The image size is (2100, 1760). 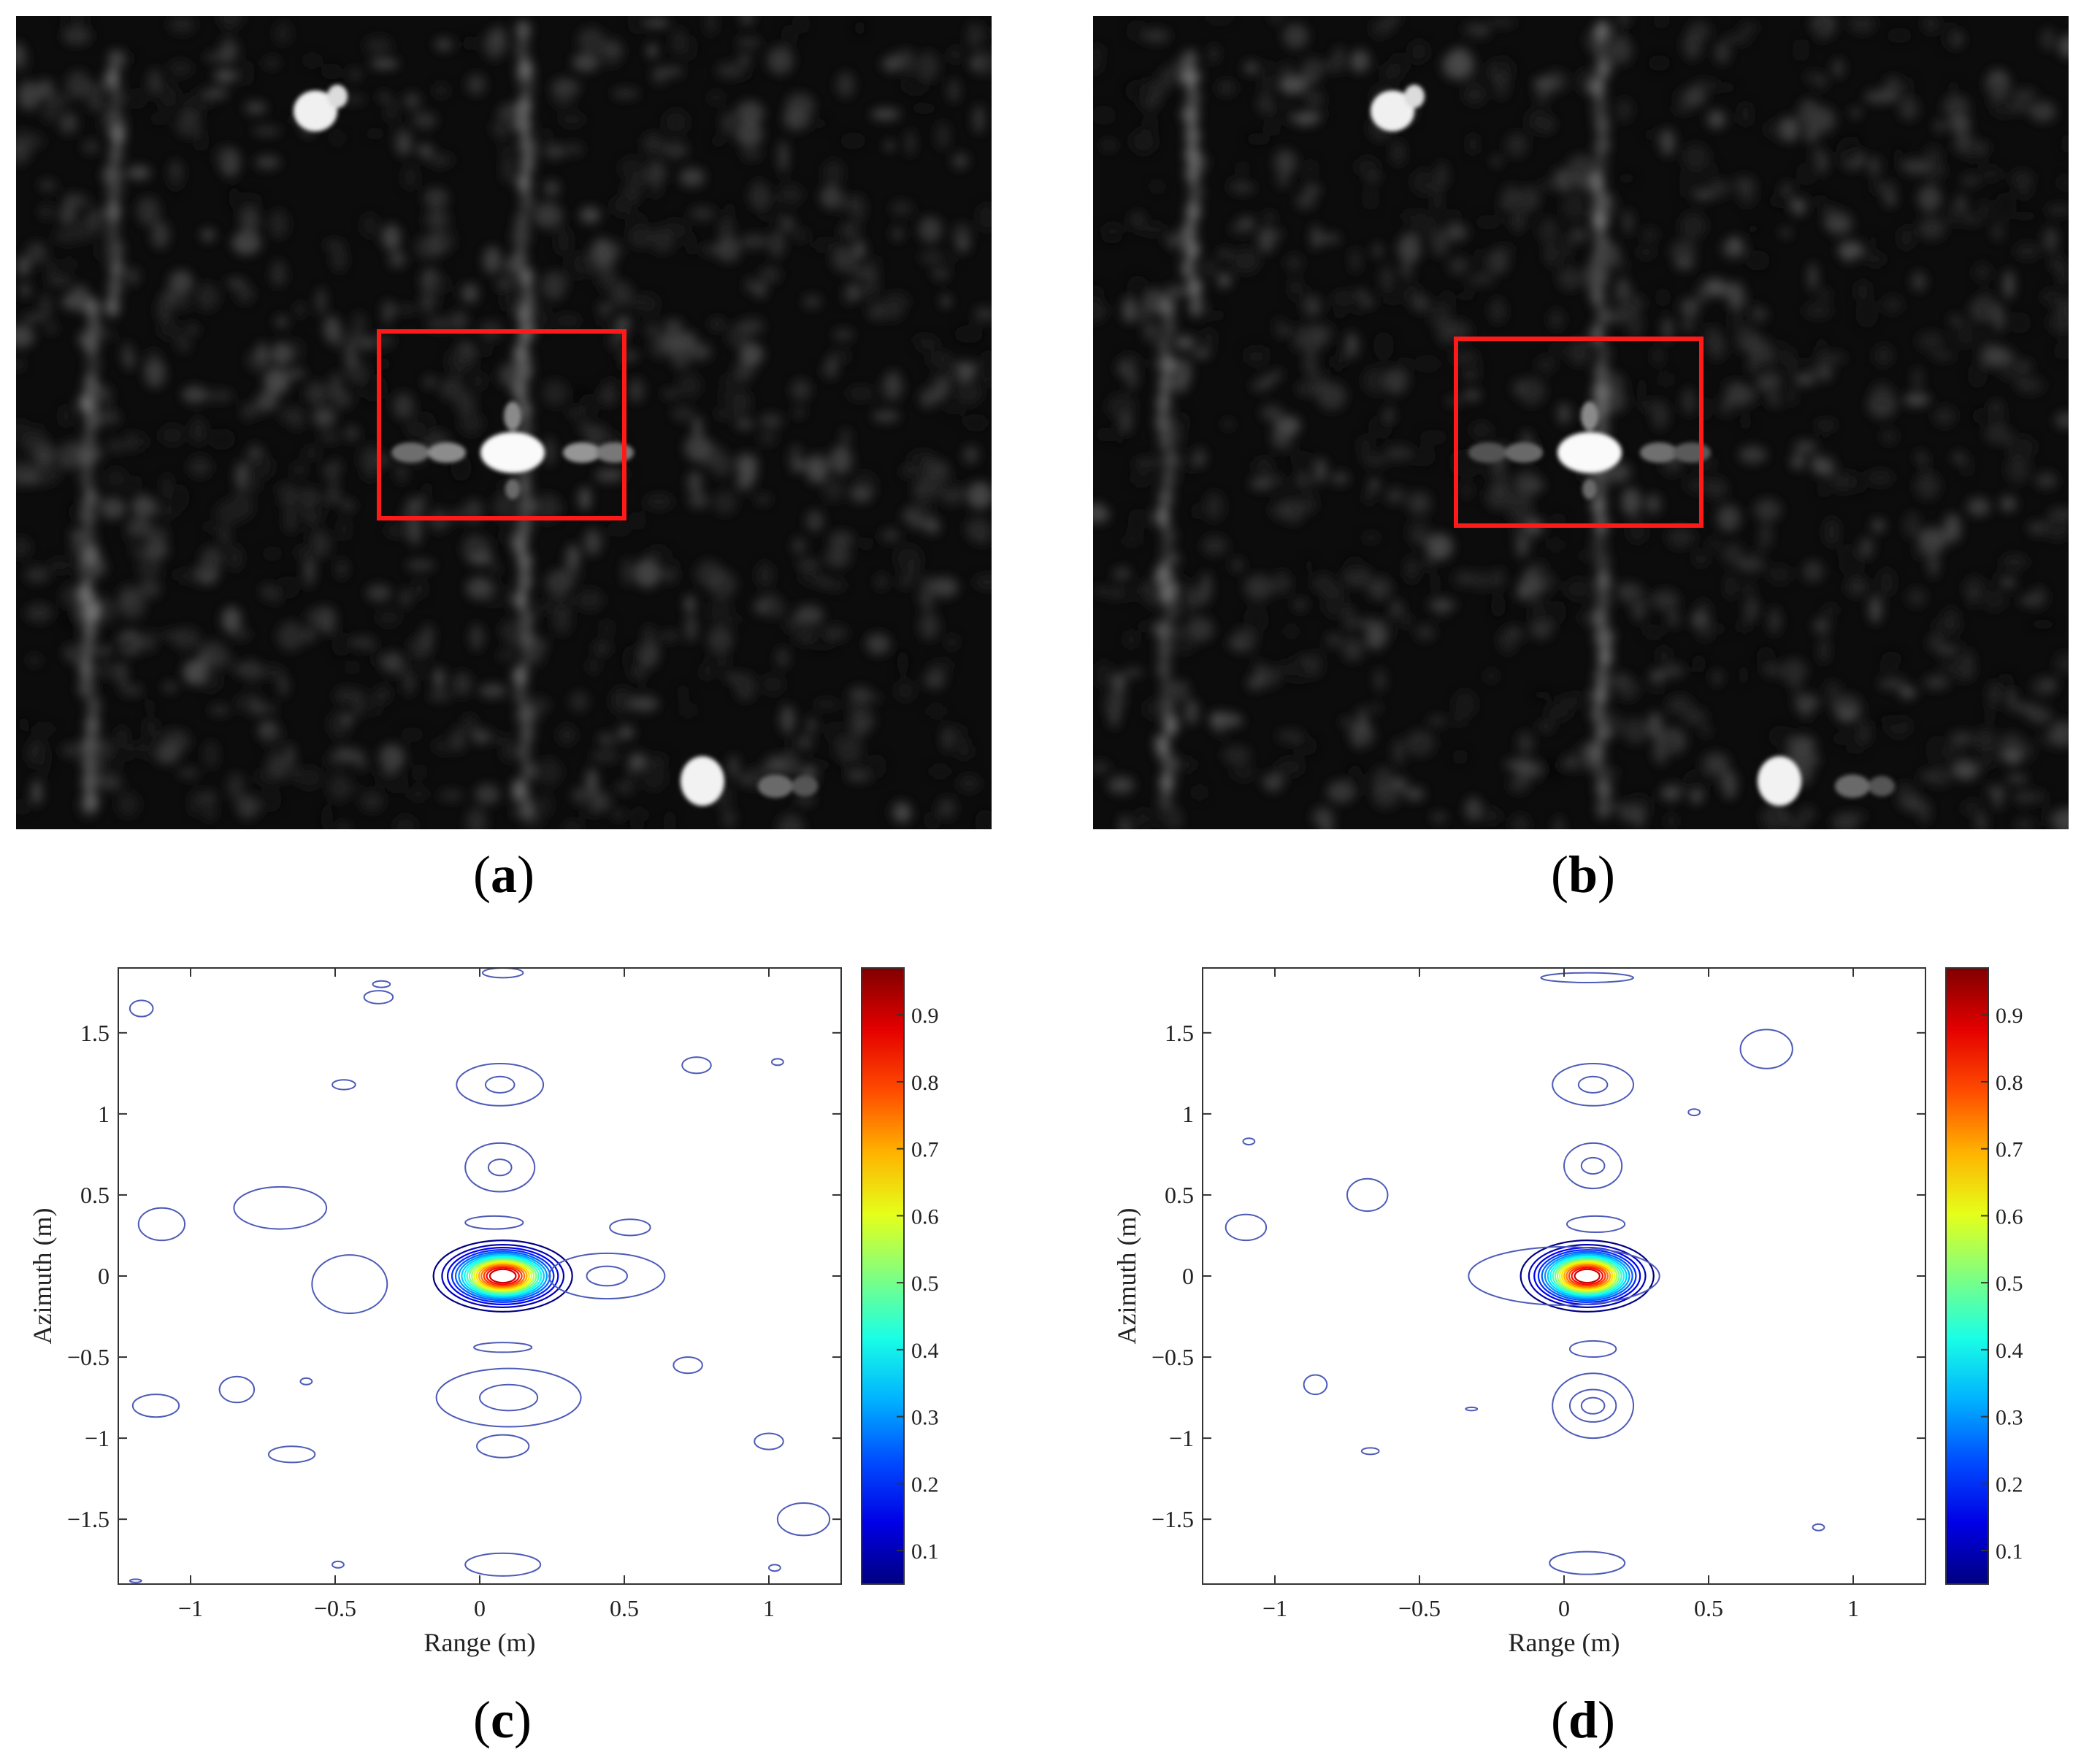 I want to click on axes-box, so click(x=480, y=1276).